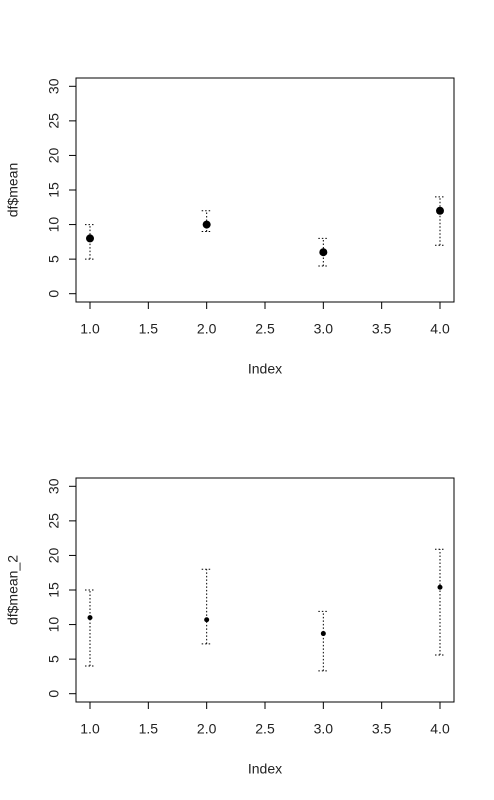 This screenshot has width=494, height=800. Describe the element at coordinates (13, 190) in the screenshot. I see `y-axis-label: df$mean` at that location.